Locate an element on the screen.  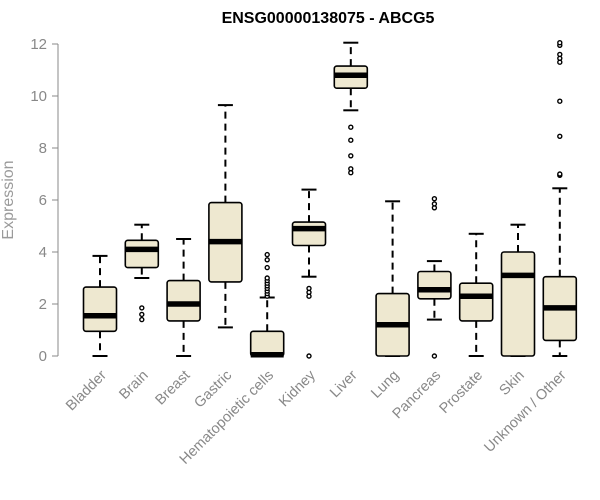
x-tick-label: Skin is located at coordinates (512, 383).